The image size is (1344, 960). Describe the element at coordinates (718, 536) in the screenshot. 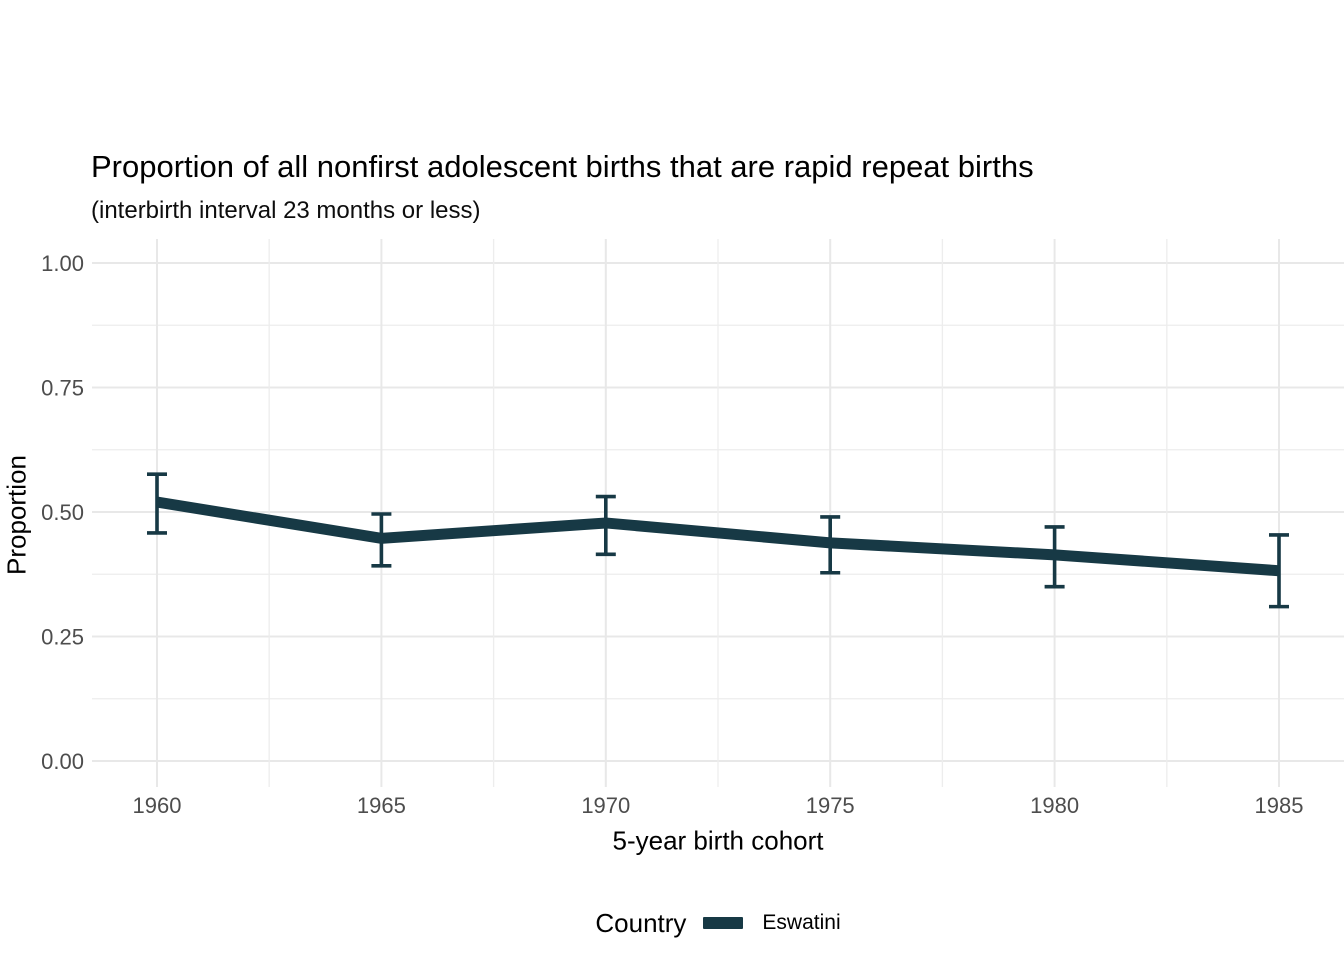

I see `data-line` at that location.